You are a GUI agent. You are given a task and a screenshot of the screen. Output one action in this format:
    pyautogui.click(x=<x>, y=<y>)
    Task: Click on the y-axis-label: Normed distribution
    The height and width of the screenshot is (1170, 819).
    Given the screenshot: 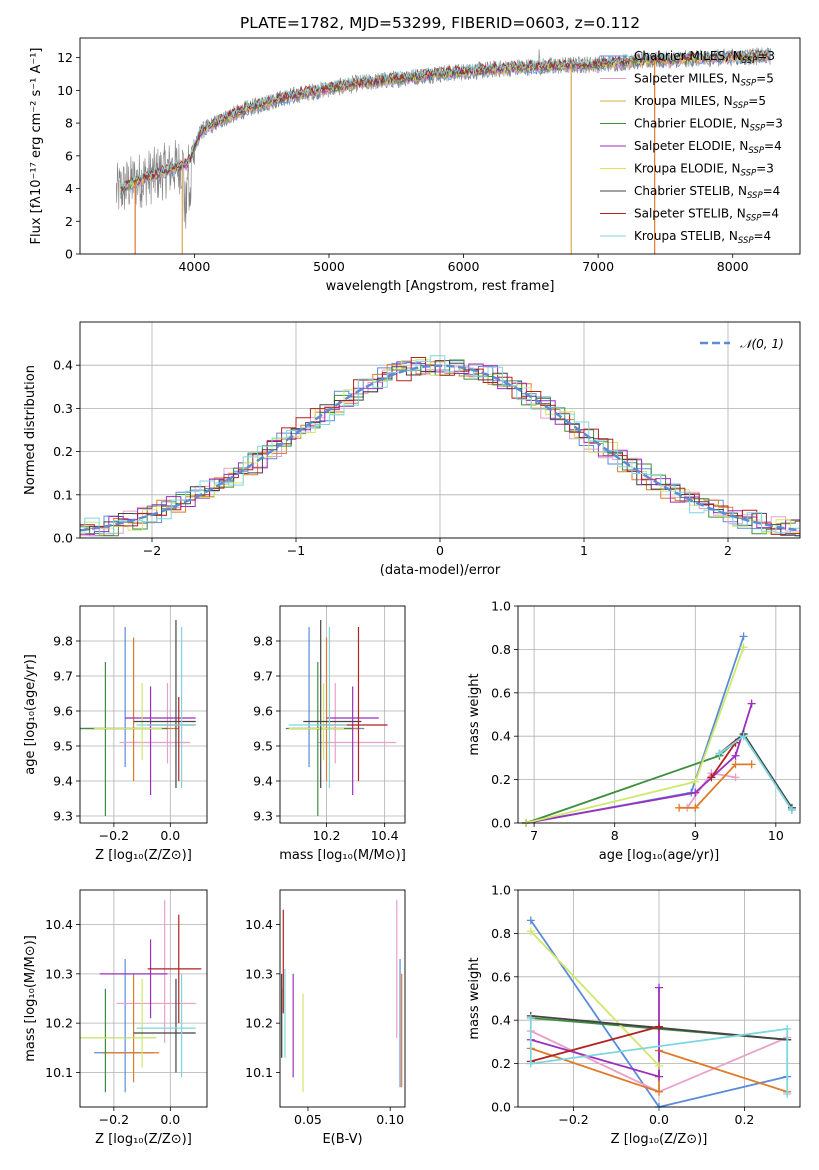 What is the action you would take?
    pyautogui.click(x=30, y=430)
    